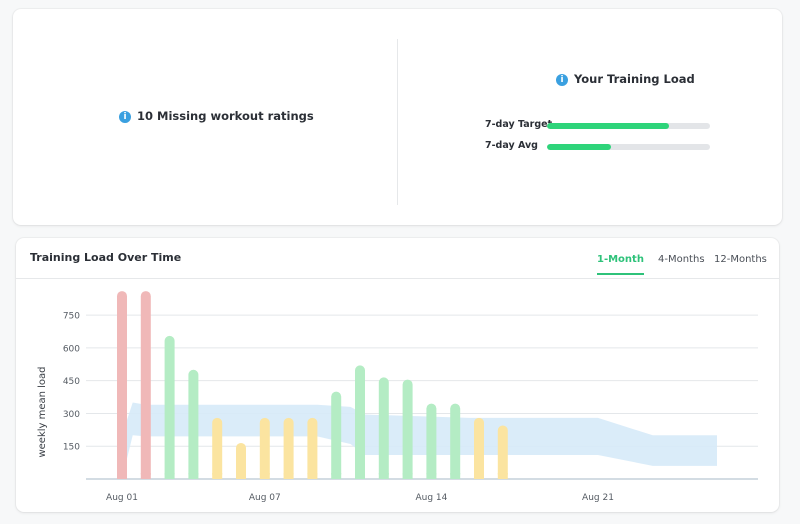  What do you see at coordinates (397, 278) in the screenshot?
I see `header-divider` at bounding box center [397, 278].